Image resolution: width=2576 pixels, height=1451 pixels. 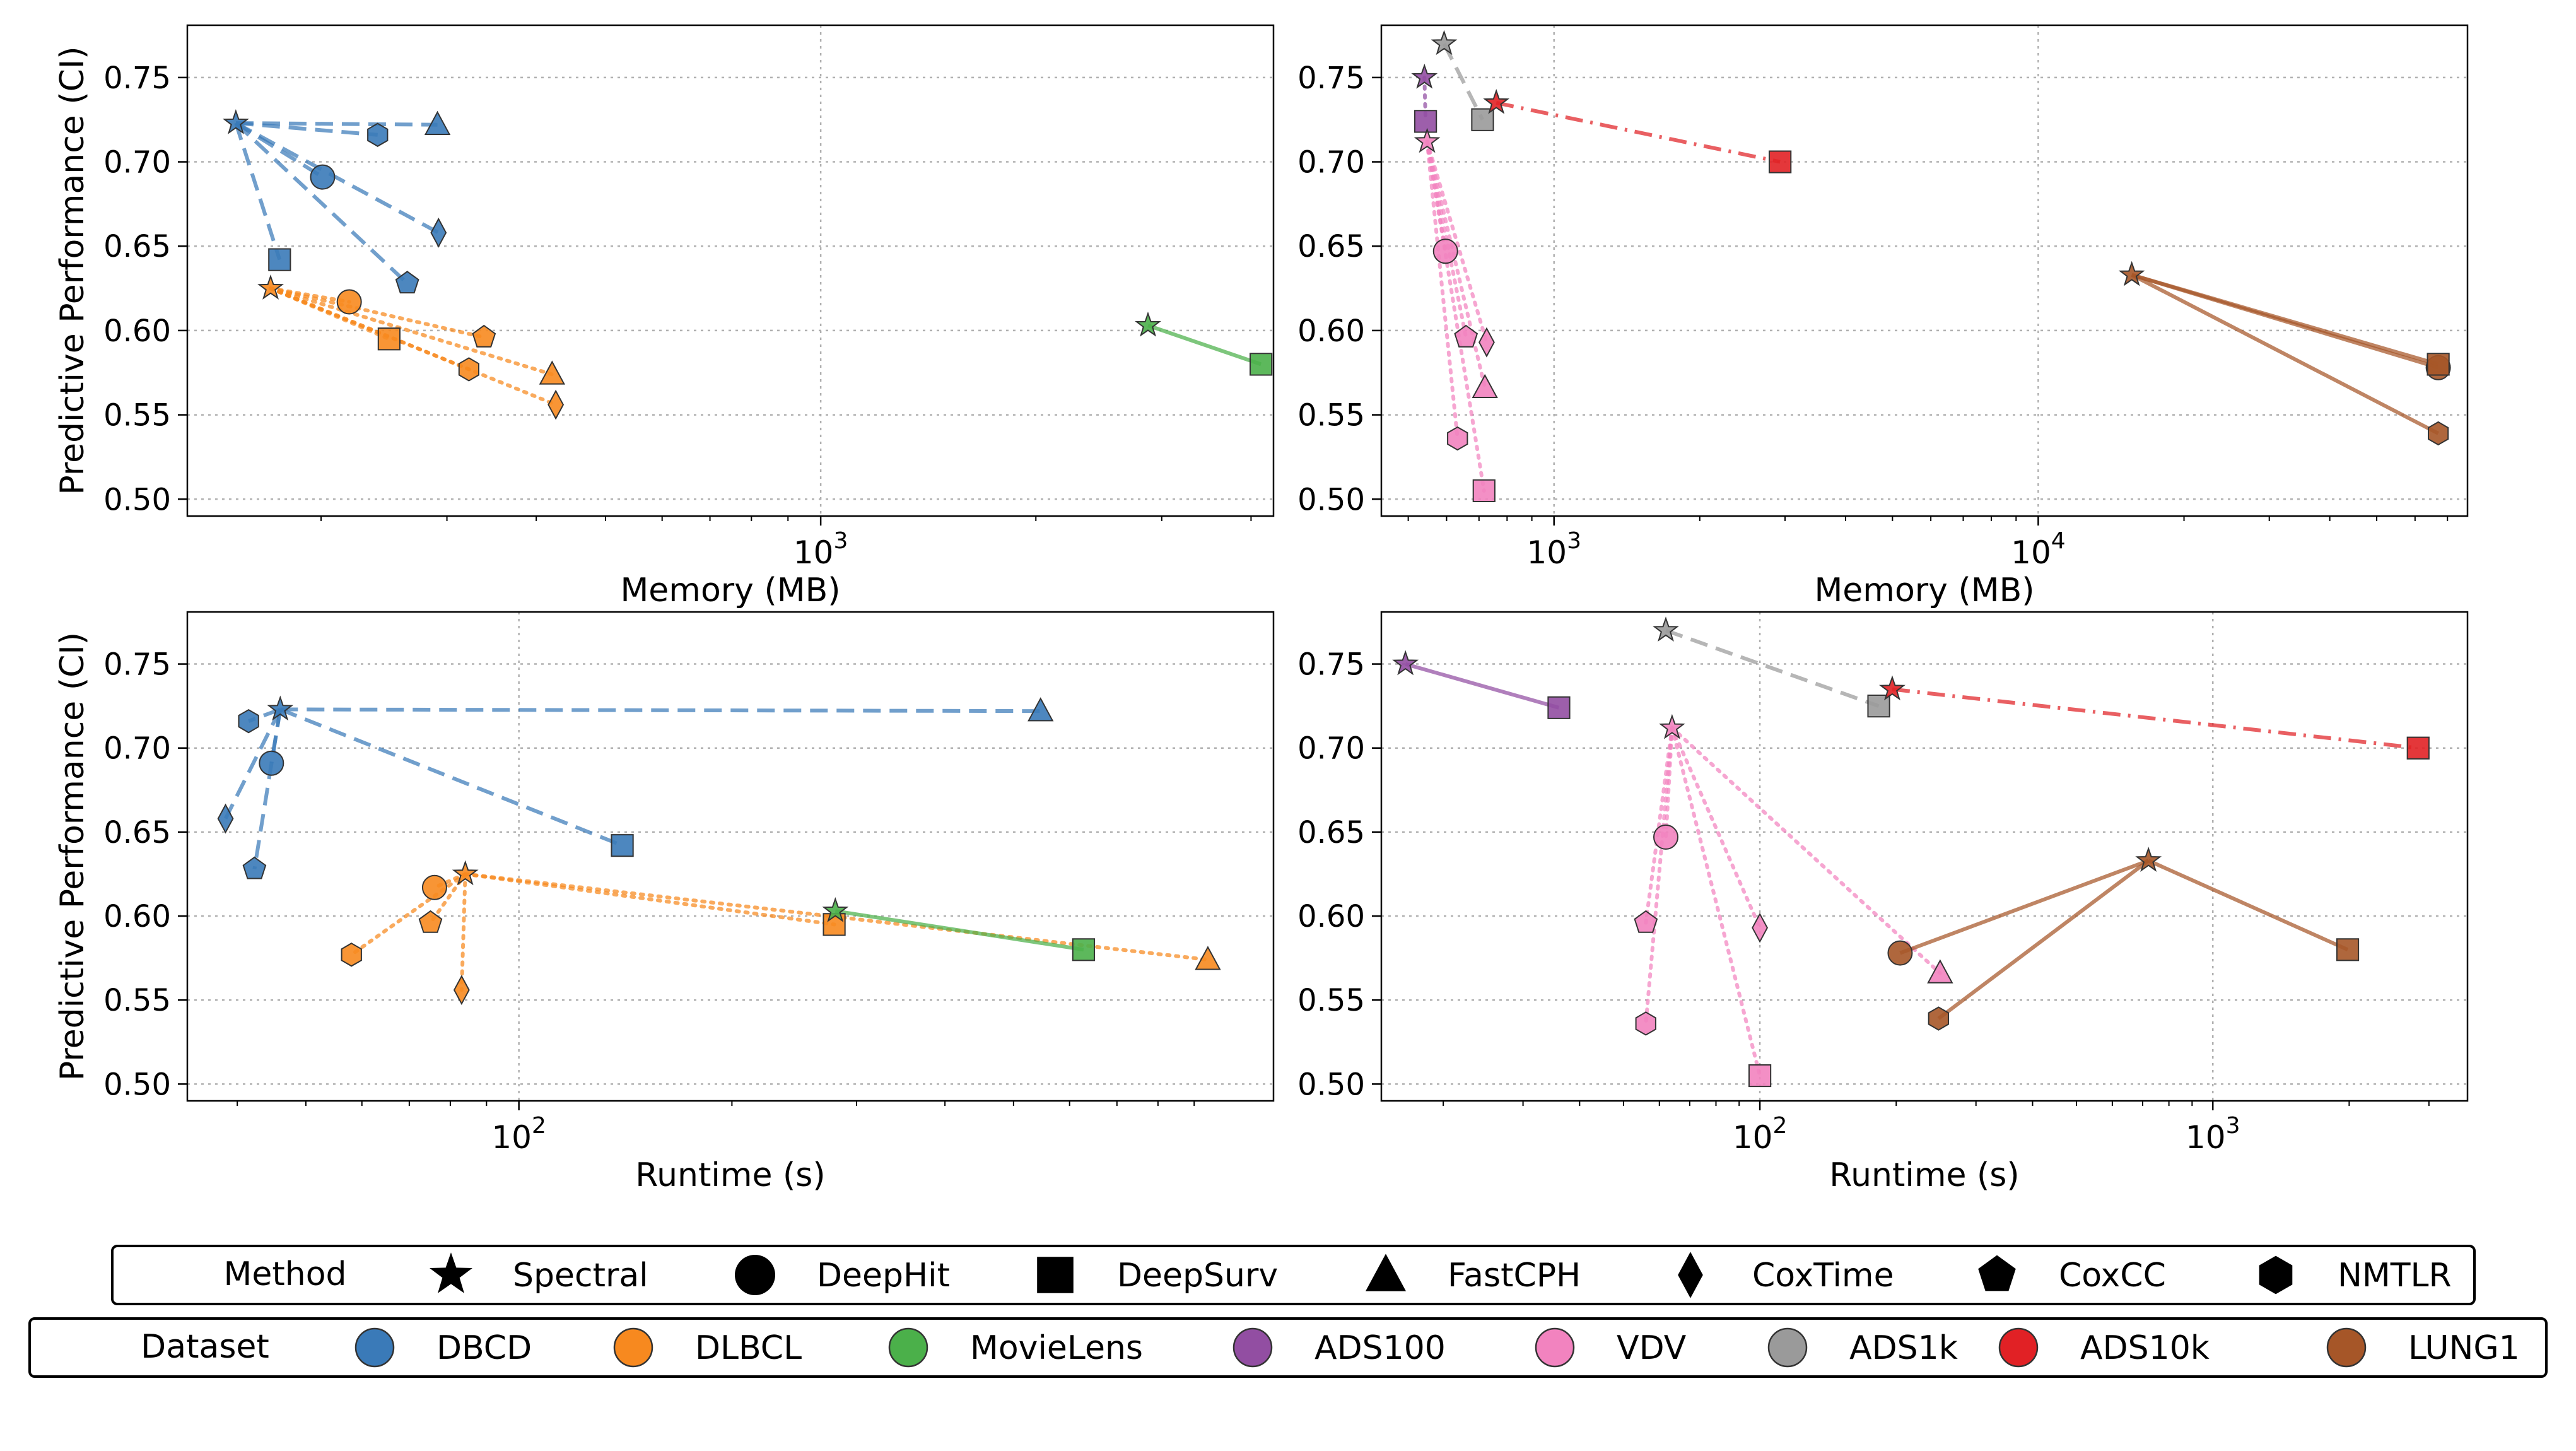 What do you see at coordinates (552, 372) in the screenshot?
I see `point-dlbcl-fastcph` at bounding box center [552, 372].